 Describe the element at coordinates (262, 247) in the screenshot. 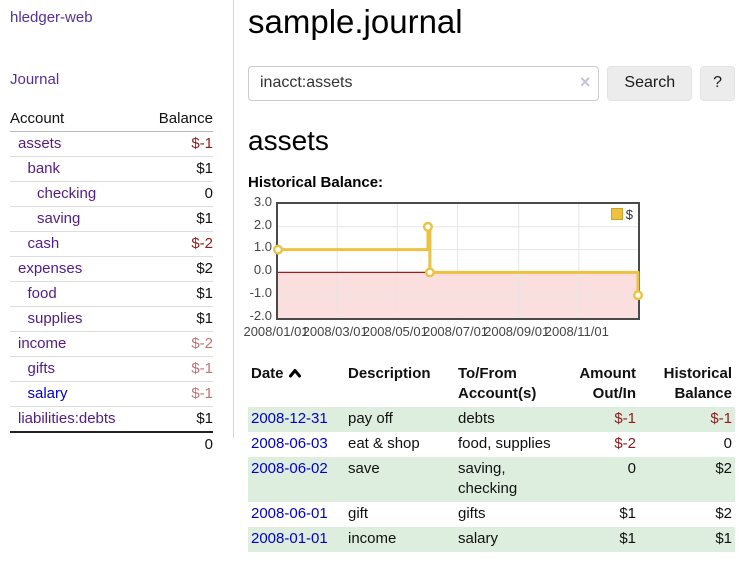

I see `y-tick-label: 1.0` at that location.